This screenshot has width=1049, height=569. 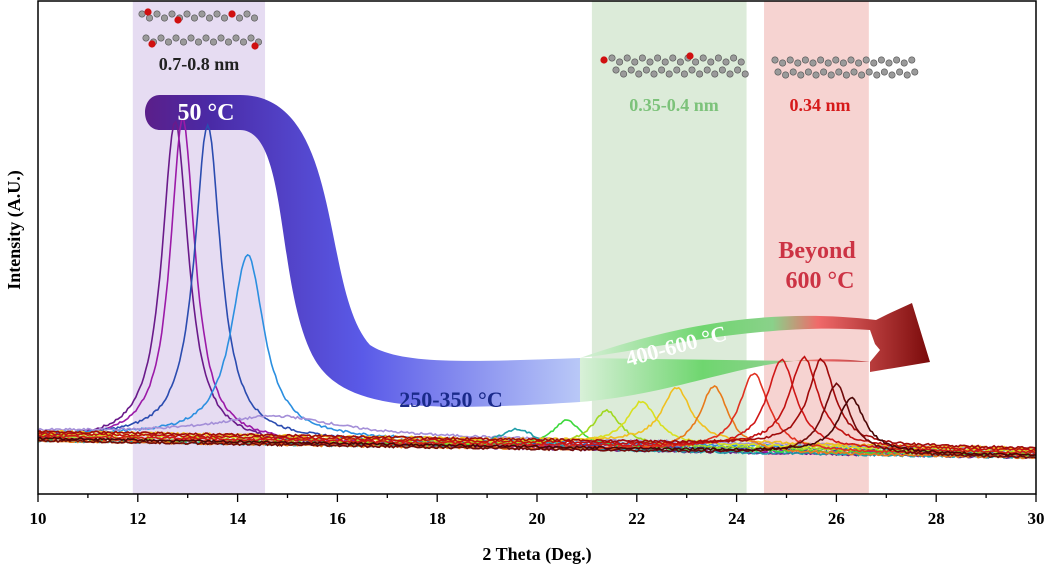 I want to click on x-tick-label: 10, so click(x=38, y=518).